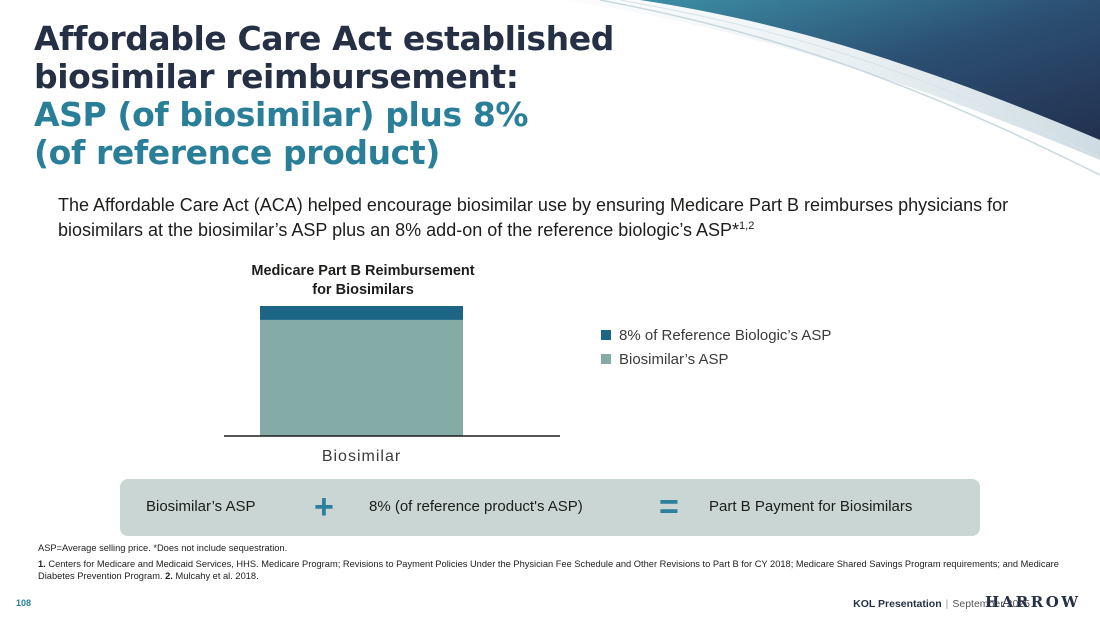  Describe the element at coordinates (1033, 602) in the screenshot. I see `harrow-logo: HARROW` at that location.